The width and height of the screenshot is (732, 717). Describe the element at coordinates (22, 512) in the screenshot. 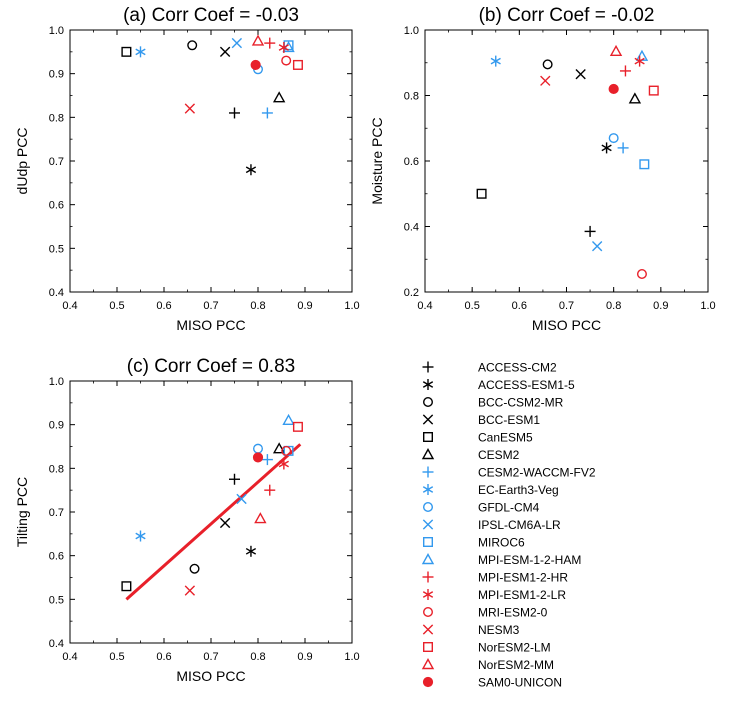

I see `y-axis-label: Tilting PCC` at that location.